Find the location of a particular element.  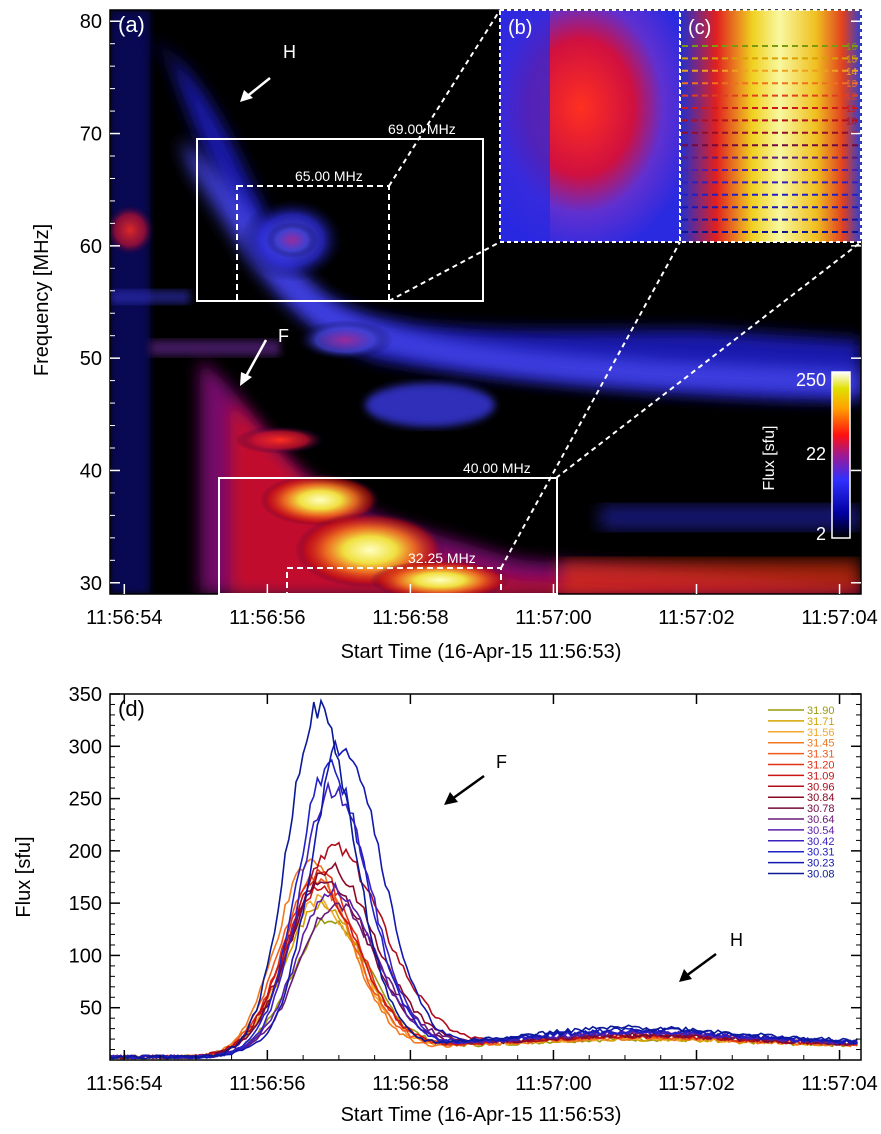

panel-d-xtick-label: 11:57:04 is located at coordinates (839, 1084).